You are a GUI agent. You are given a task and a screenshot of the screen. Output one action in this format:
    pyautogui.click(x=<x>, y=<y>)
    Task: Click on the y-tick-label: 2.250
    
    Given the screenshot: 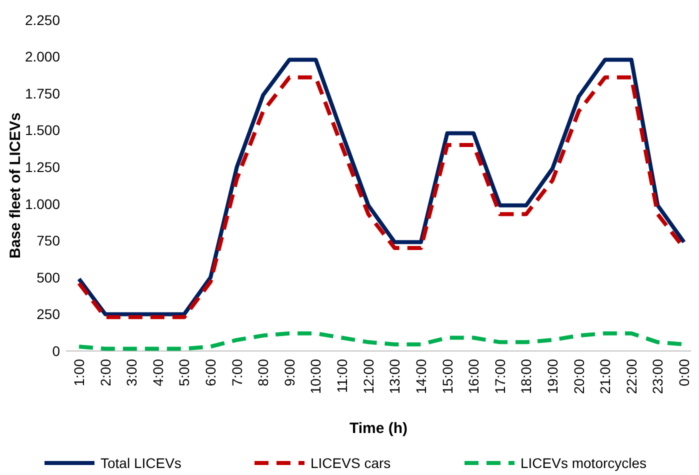 What is the action you would take?
    pyautogui.click(x=42, y=20)
    